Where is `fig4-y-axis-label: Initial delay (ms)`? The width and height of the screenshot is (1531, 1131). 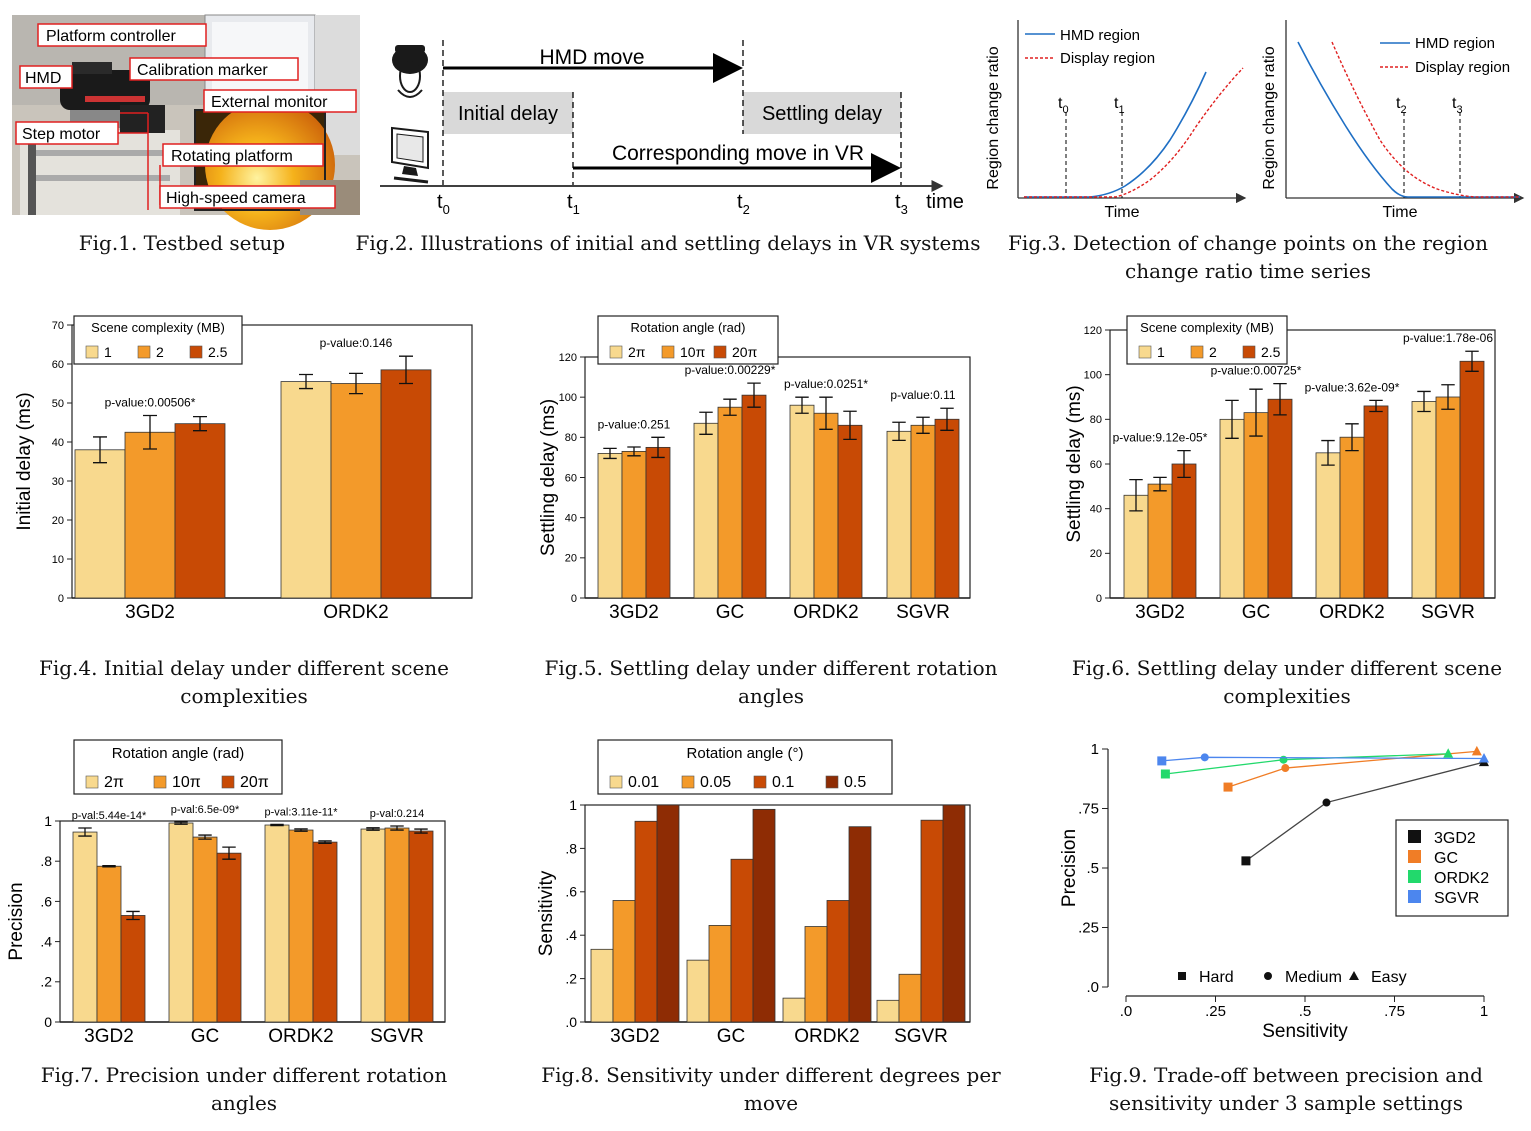 fig4-y-axis-label: Initial delay (ms) is located at coordinates (24, 461).